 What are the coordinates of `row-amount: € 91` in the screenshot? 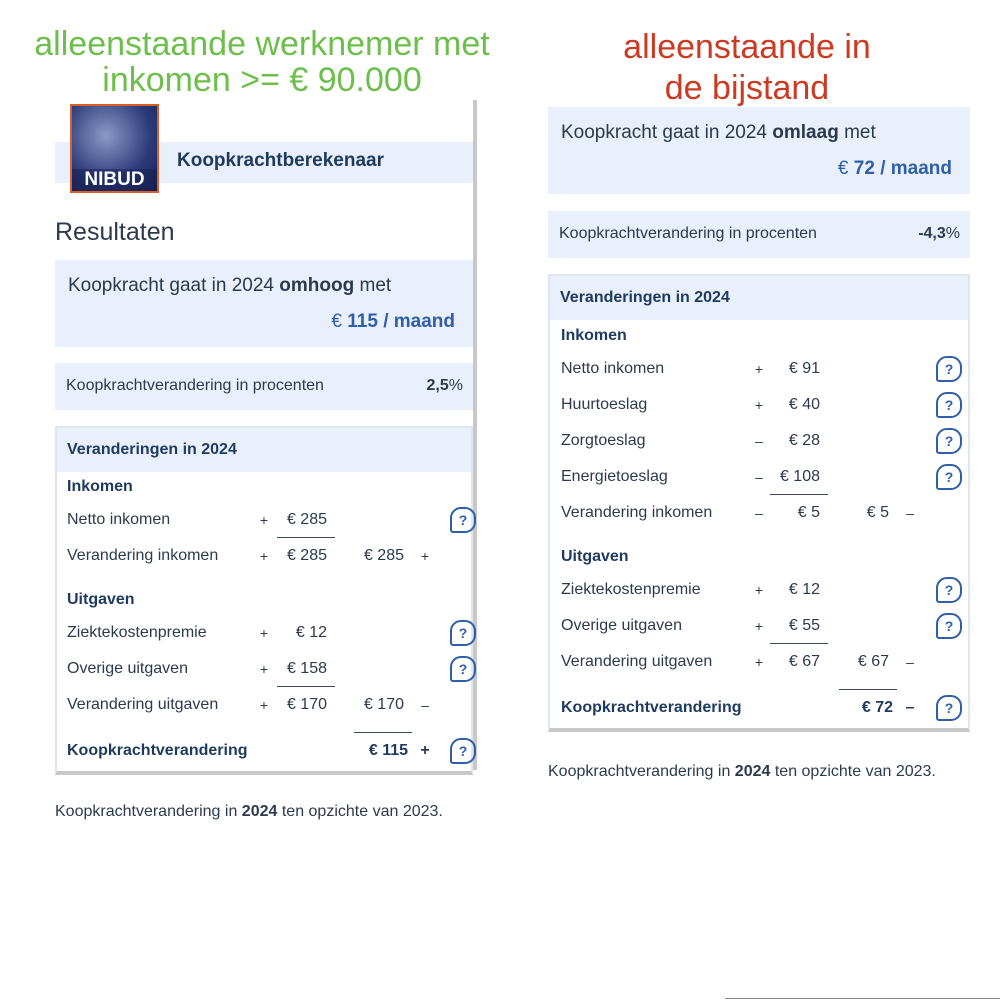 It's located at (804, 368).